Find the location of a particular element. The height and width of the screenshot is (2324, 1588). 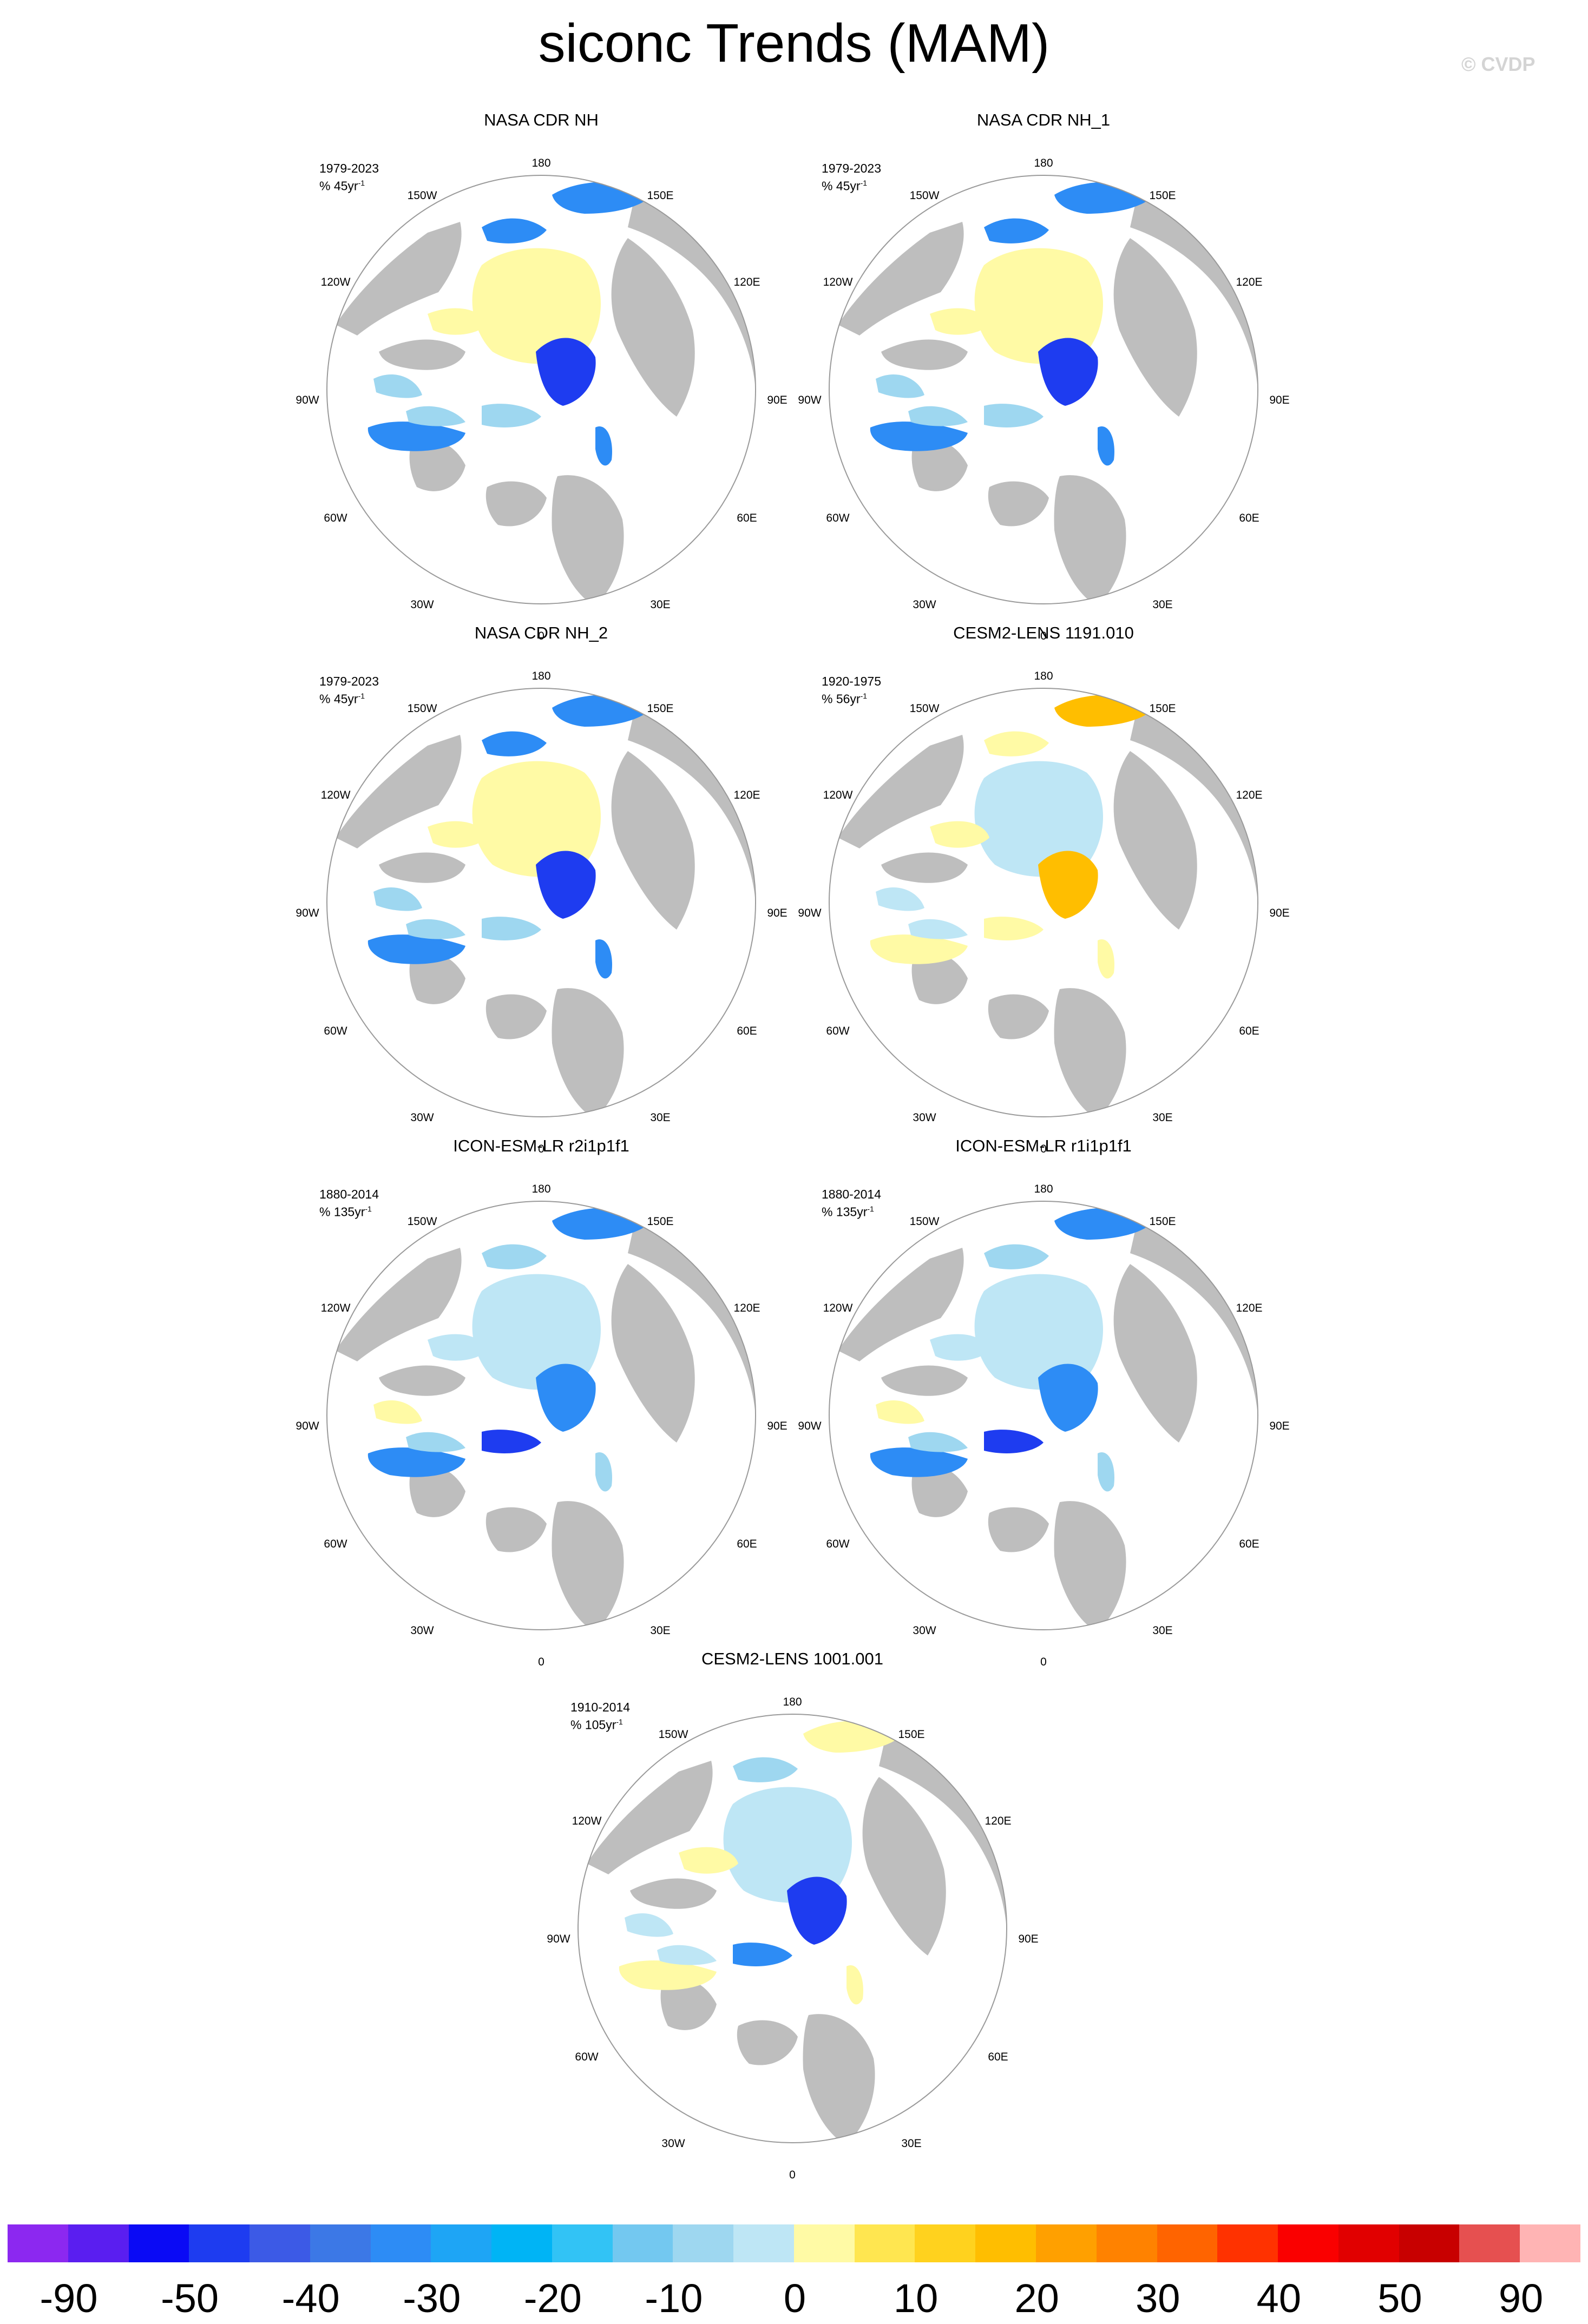

colorbar-tick-label: 40 is located at coordinates (1278, 2298).